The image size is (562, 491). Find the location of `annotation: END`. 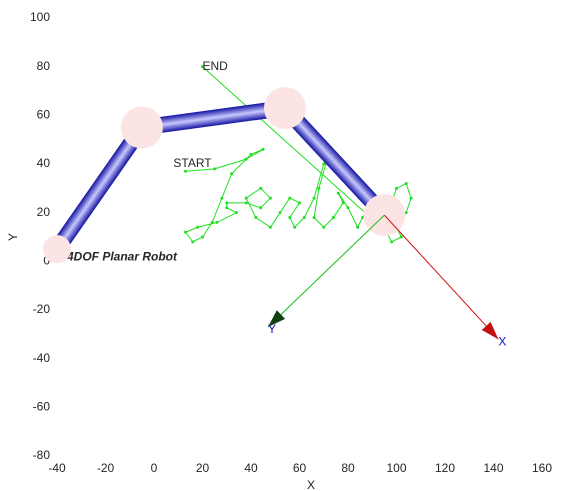

annotation: END is located at coordinates (216, 66).